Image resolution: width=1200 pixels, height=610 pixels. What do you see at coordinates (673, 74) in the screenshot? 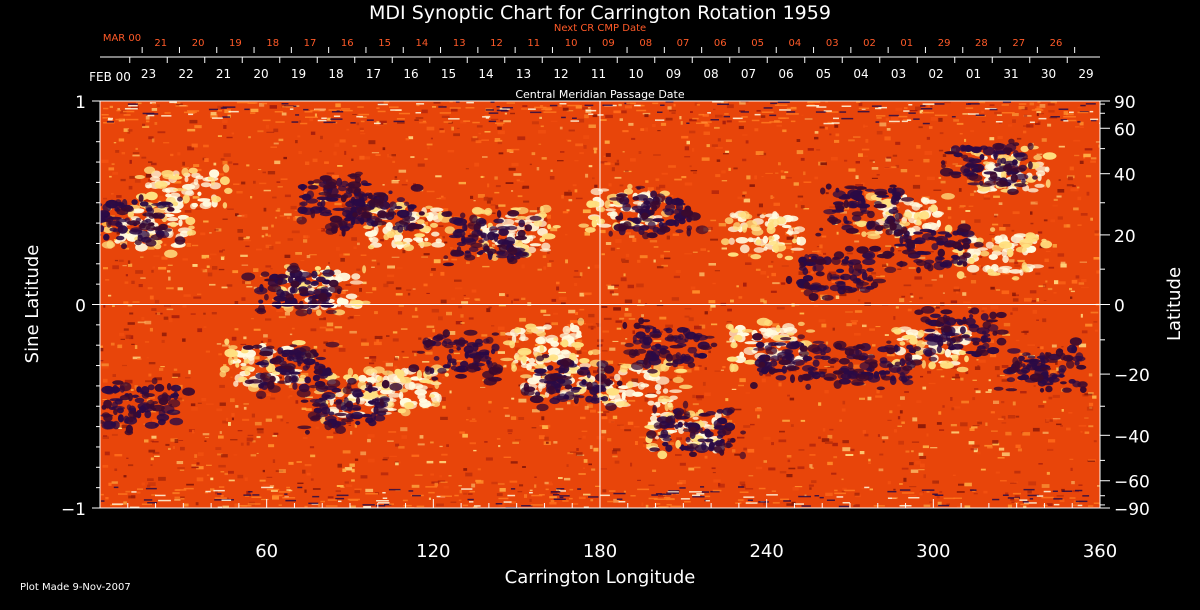
I see `cmp-date-label: 09` at bounding box center [673, 74].